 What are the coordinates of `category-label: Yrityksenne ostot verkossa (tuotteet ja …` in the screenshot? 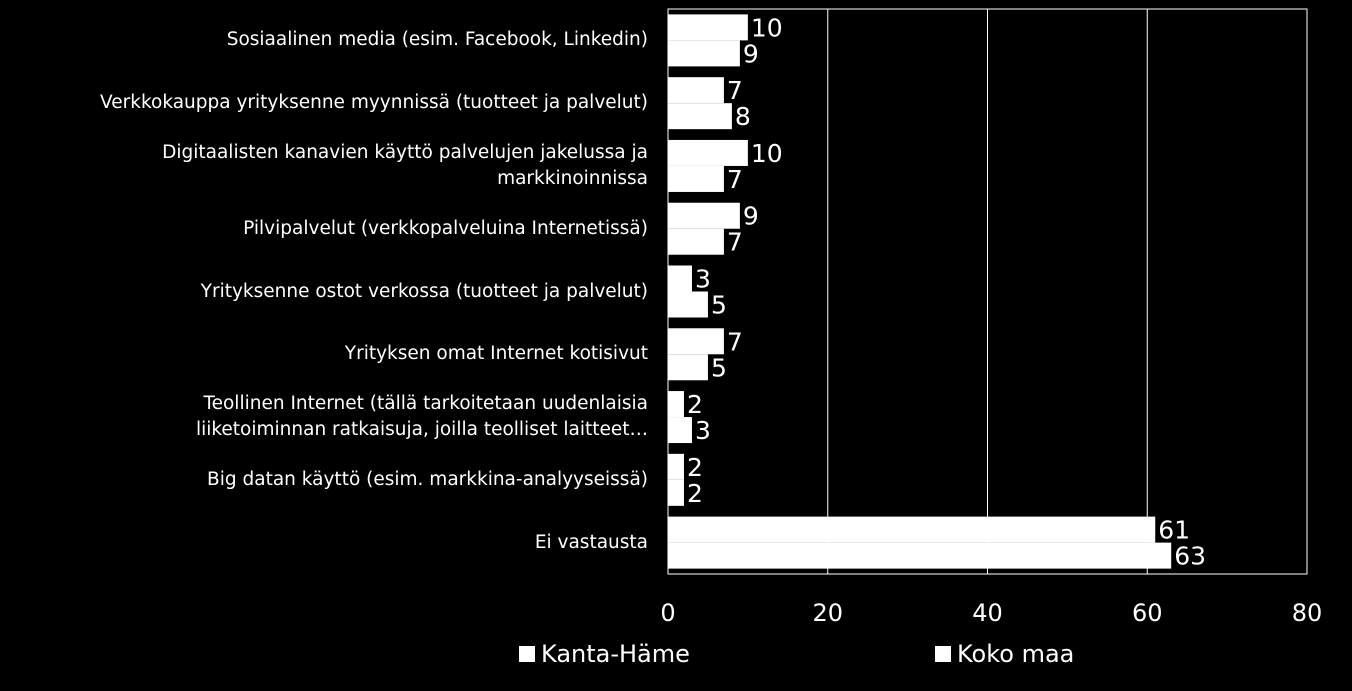 It's located at (328, 292).